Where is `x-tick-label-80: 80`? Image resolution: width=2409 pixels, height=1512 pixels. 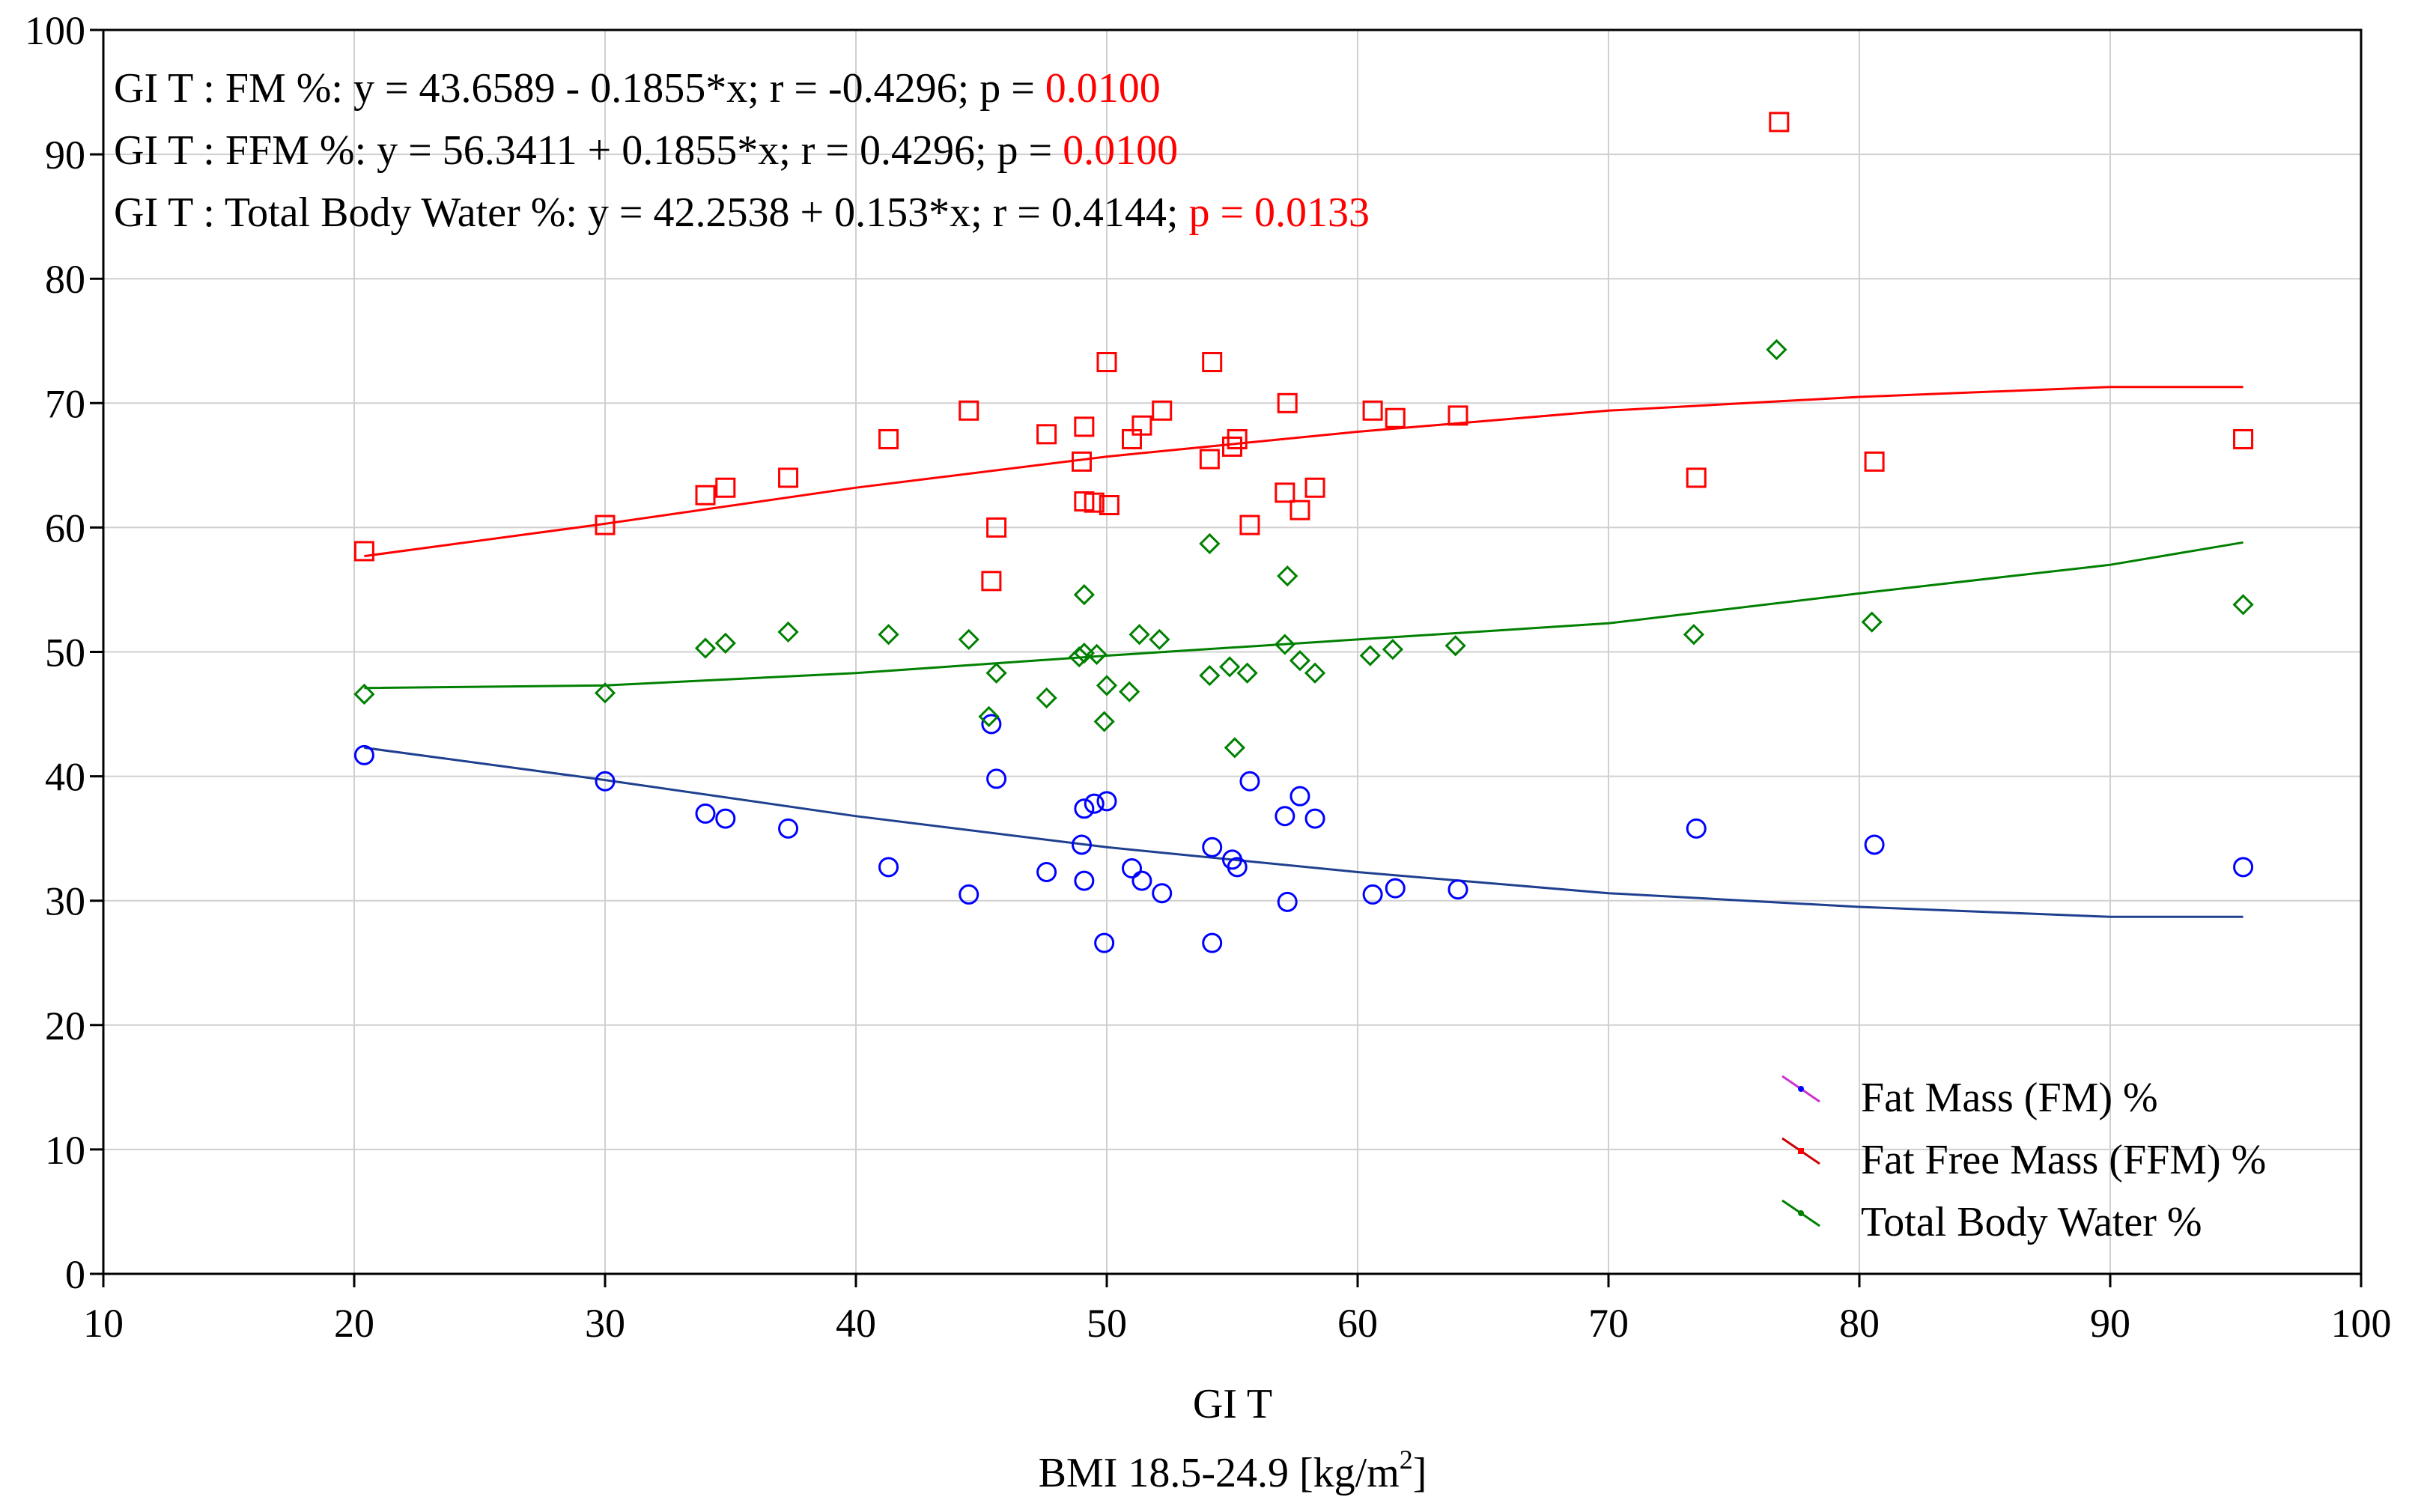
x-tick-label-80: 80 is located at coordinates (1859, 1323).